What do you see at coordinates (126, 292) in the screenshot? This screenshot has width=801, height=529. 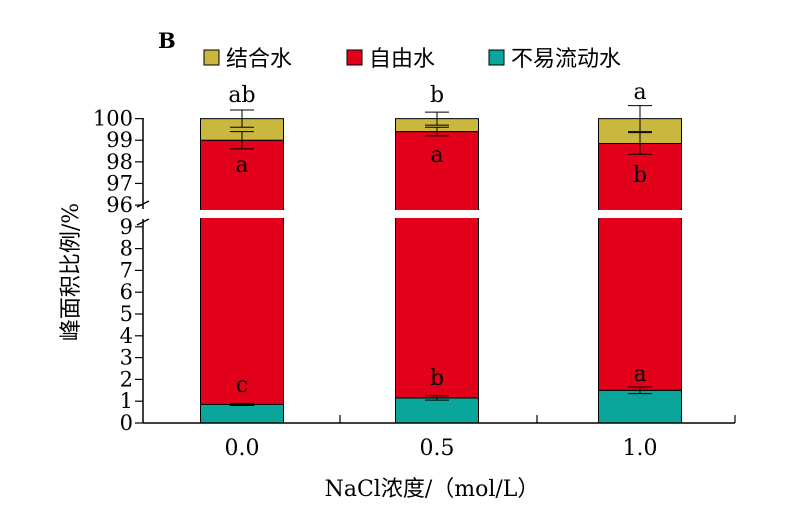 I see `y-tick-label: 6` at bounding box center [126, 292].